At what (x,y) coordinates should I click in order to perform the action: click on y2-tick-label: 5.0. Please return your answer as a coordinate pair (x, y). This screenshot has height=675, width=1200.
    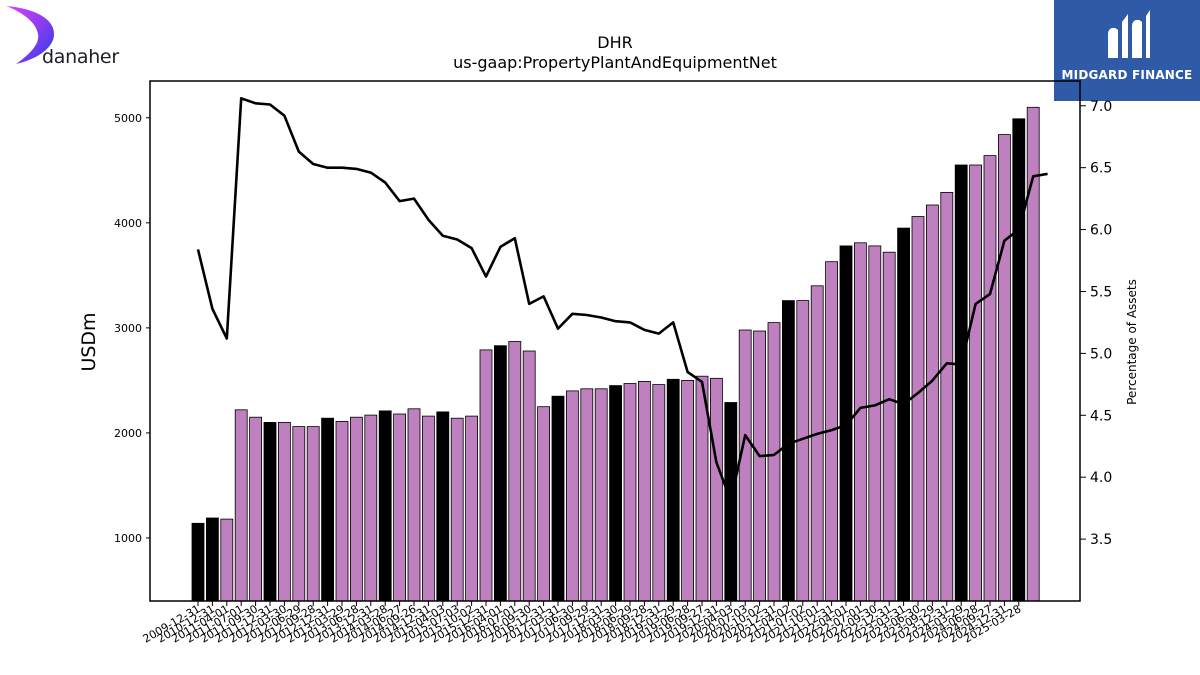
    Looking at the image, I should click on (1101, 354).